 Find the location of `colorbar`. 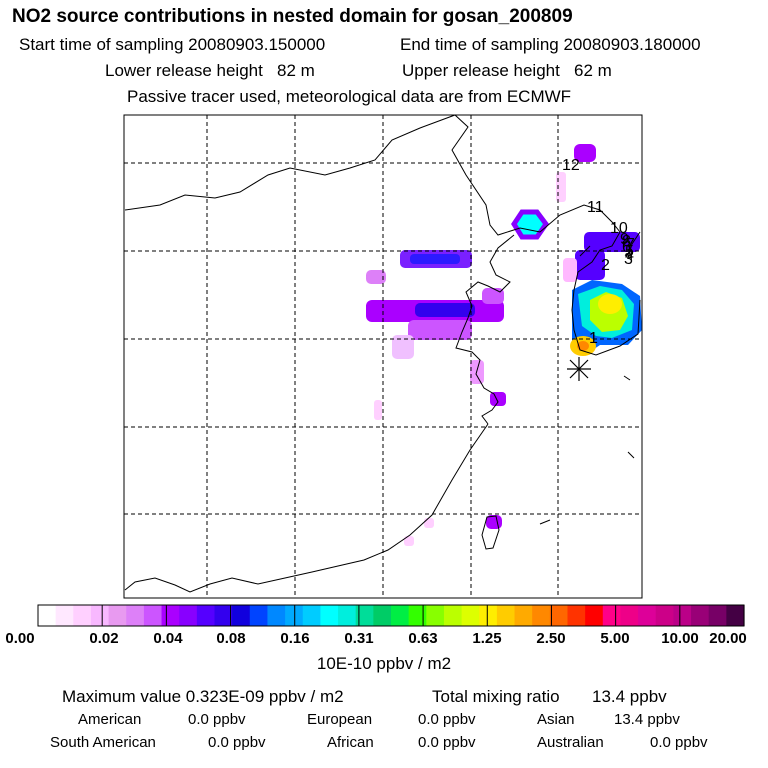

colorbar is located at coordinates (391, 615).